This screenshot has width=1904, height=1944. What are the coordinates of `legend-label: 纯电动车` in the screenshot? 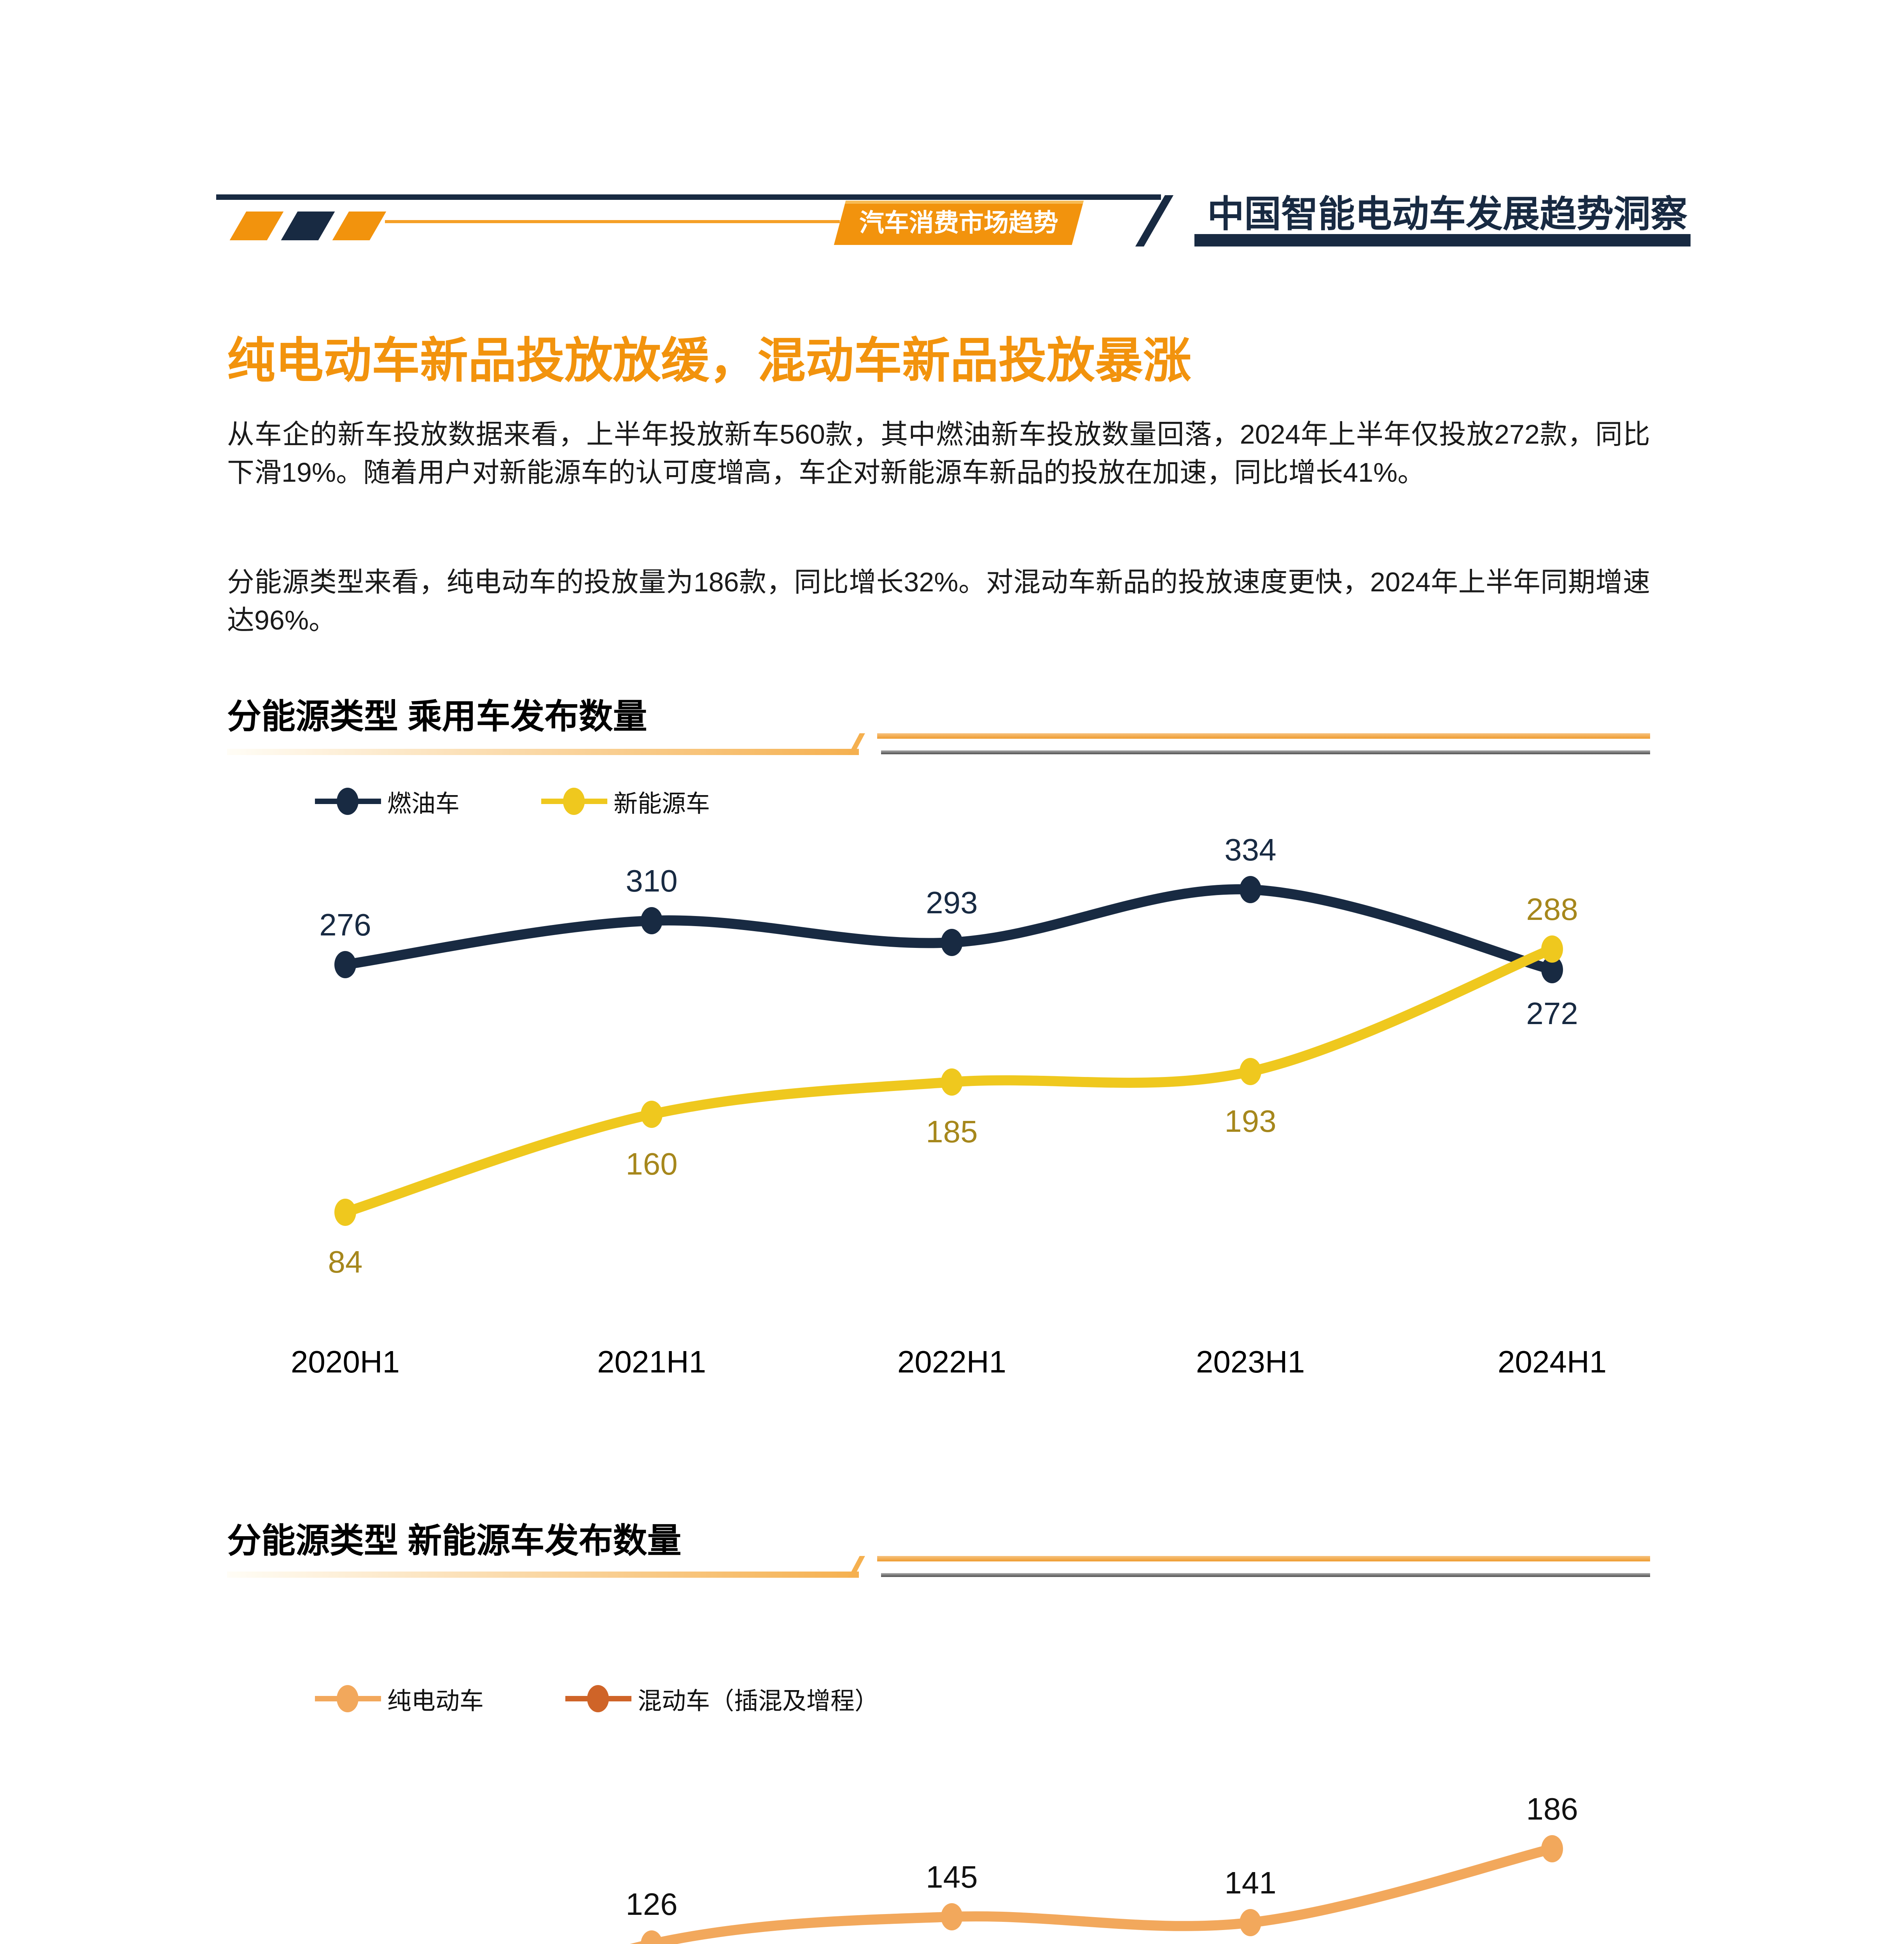 It's located at (435, 1702).